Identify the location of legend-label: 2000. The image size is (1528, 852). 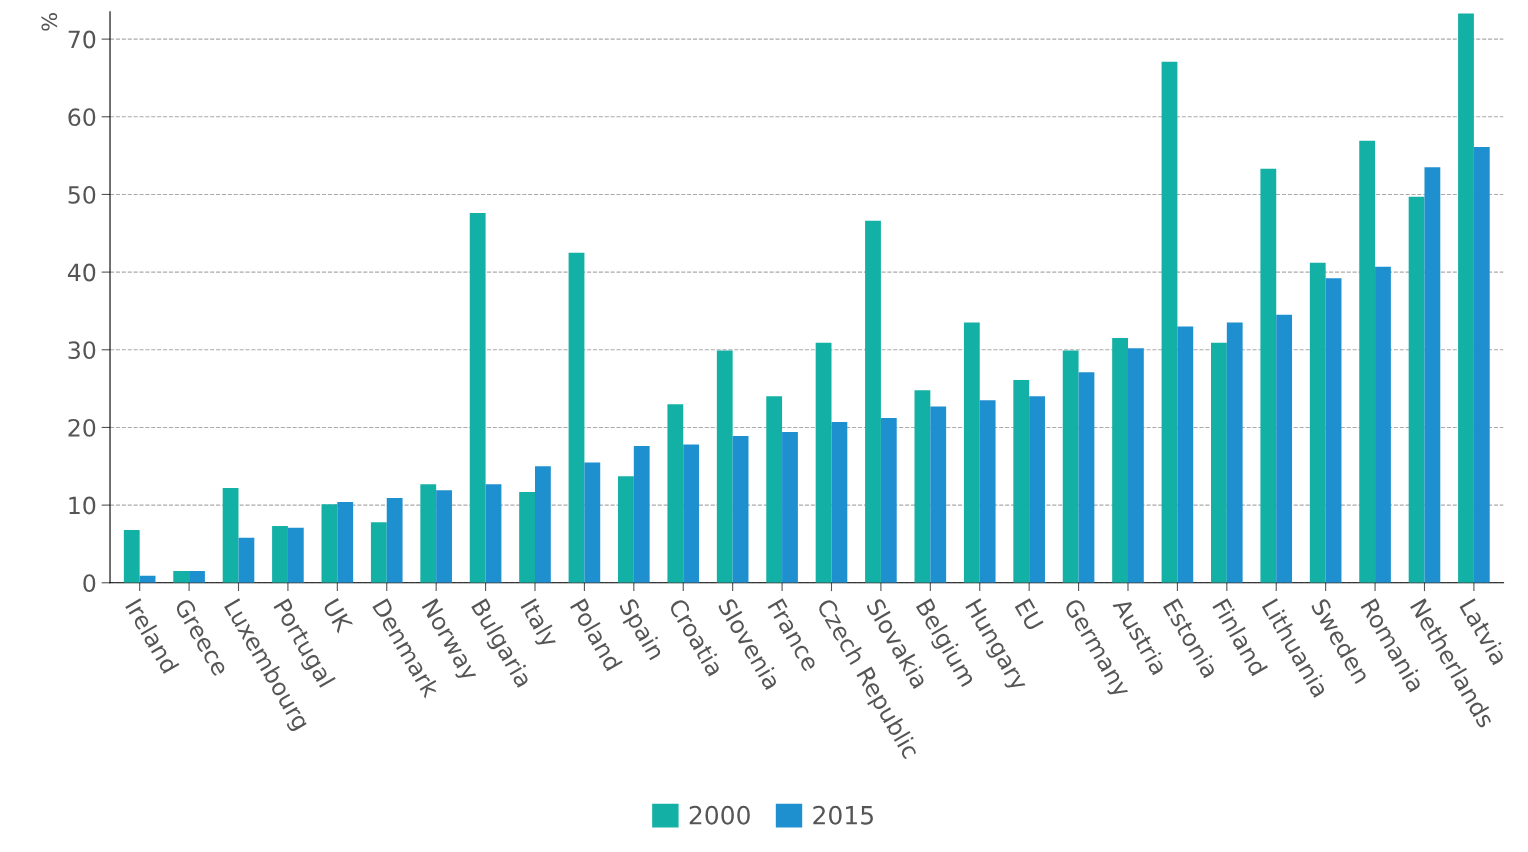
(719, 815).